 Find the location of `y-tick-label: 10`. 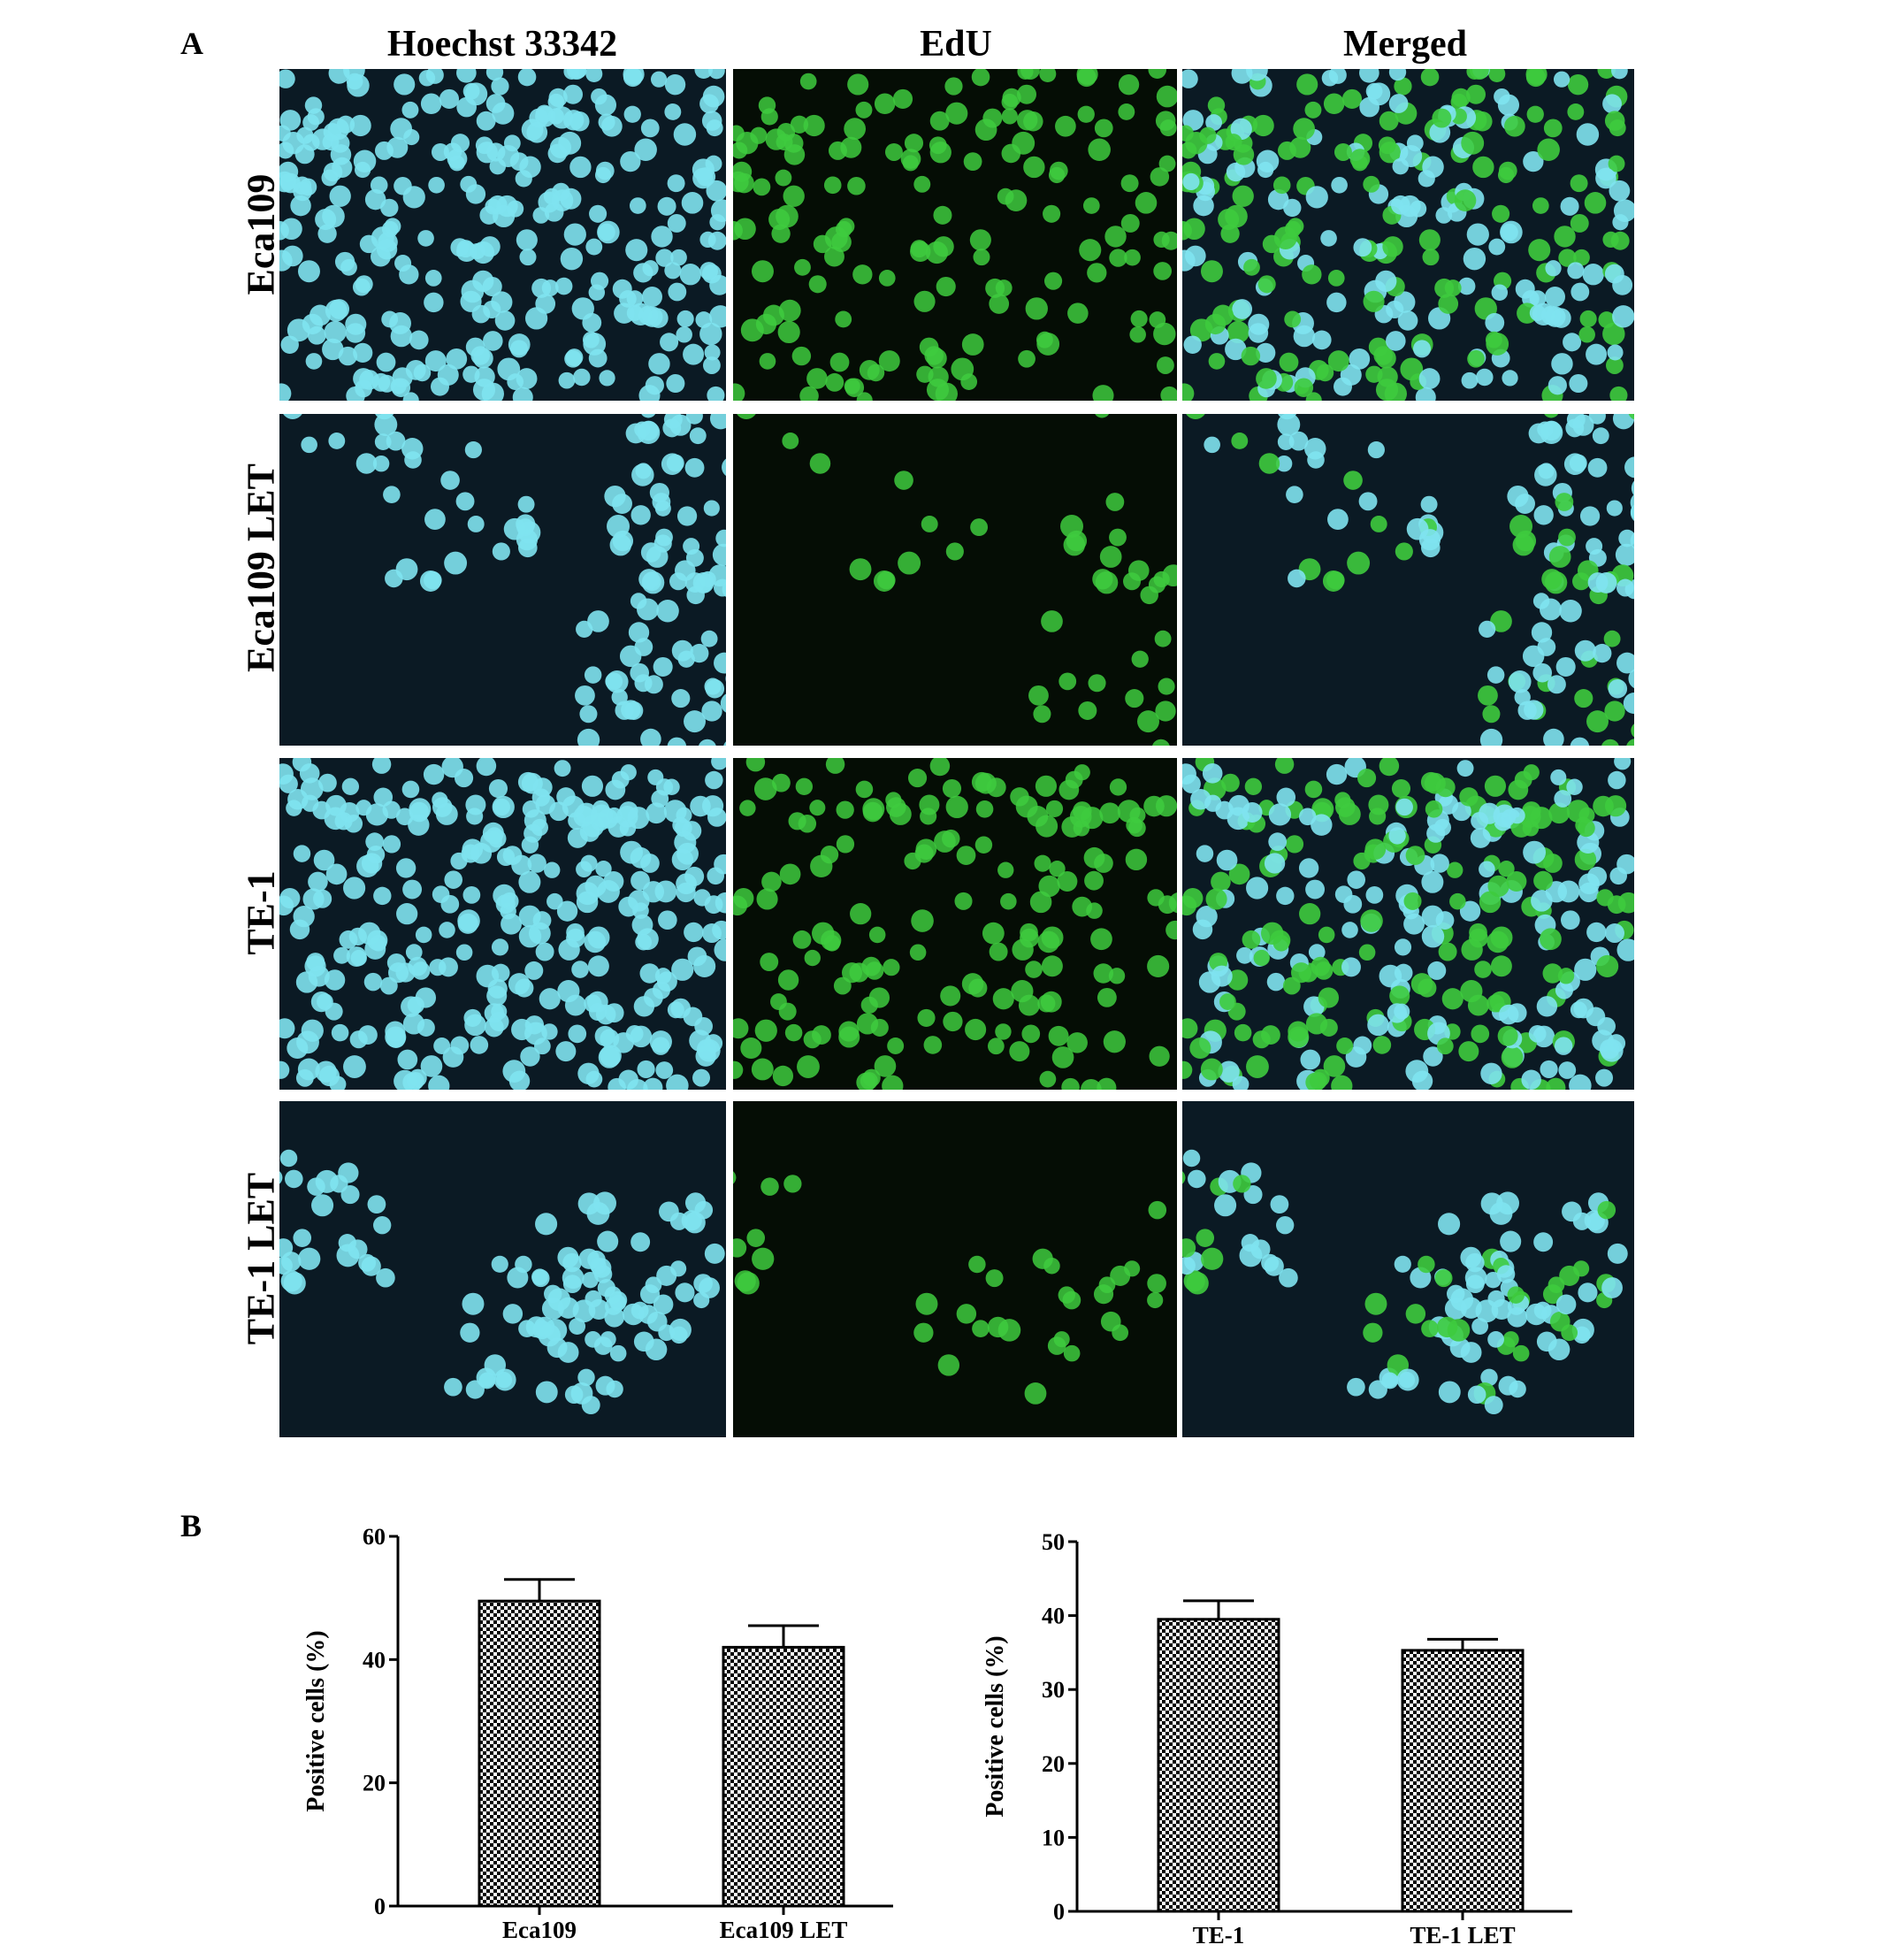

y-tick-label: 10 is located at coordinates (1053, 1837).